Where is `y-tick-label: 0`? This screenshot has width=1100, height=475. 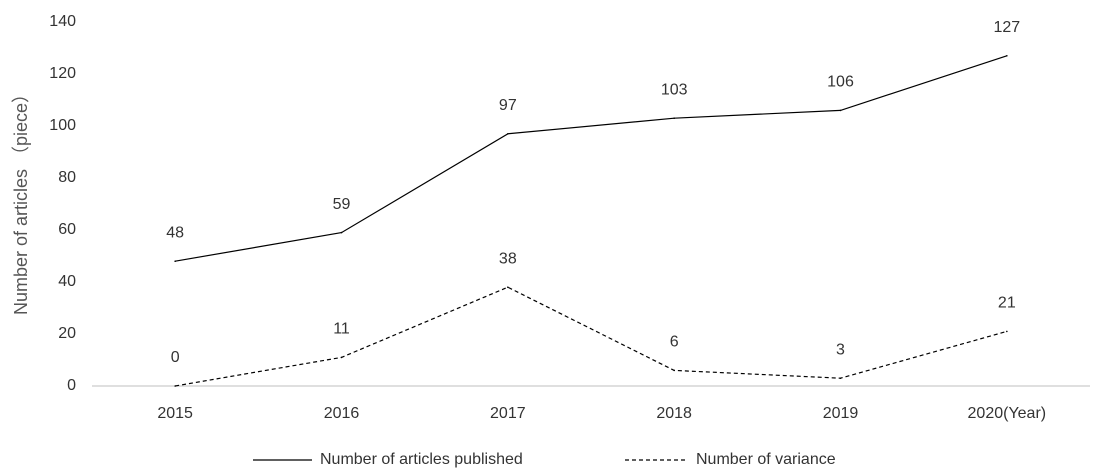
y-tick-label: 0 is located at coordinates (71, 385).